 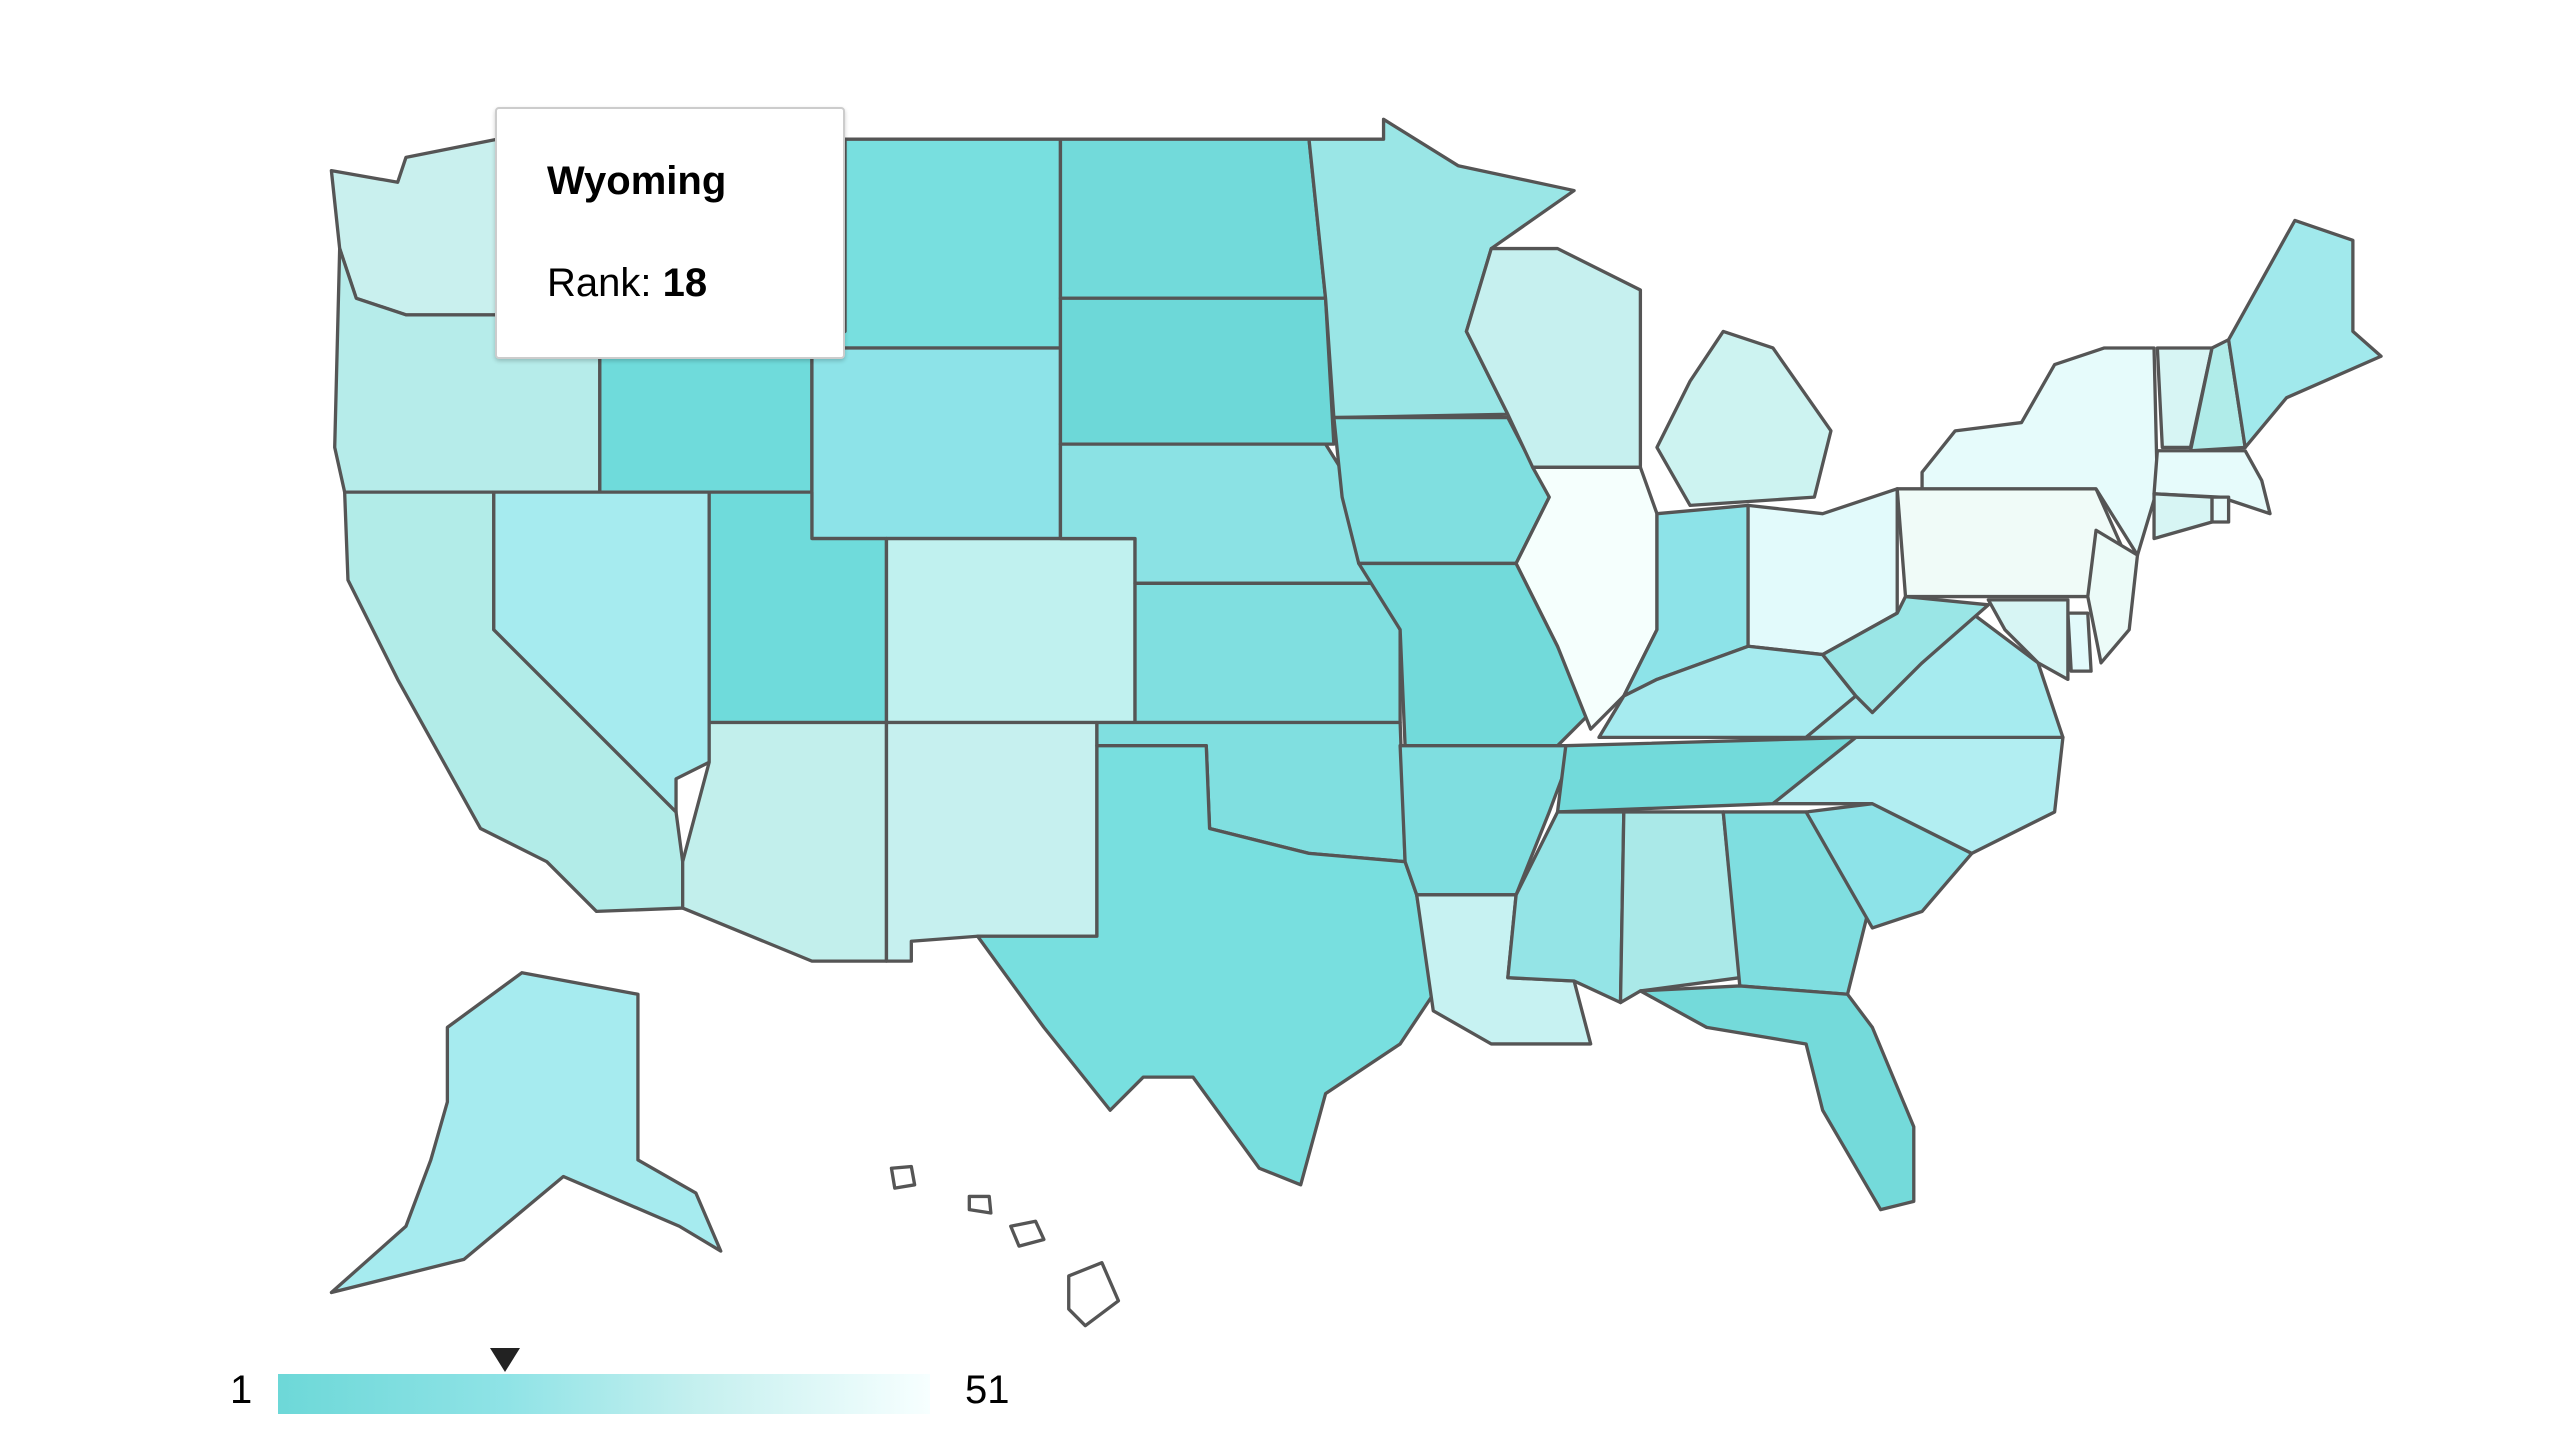 What do you see at coordinates (1680, 907) in the screenshot?
I see `state-alabama` at bounding box center [1680, 907].